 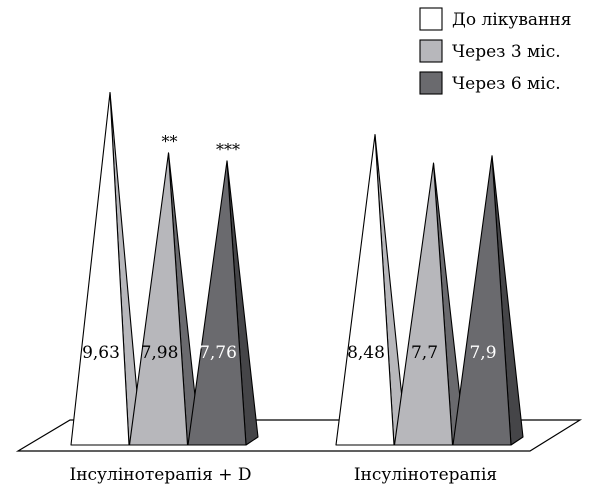 What do you see at coordinates (366, 353) in the screenshot?
I see `data-label: 8,48` at bounding box center [366, 353].